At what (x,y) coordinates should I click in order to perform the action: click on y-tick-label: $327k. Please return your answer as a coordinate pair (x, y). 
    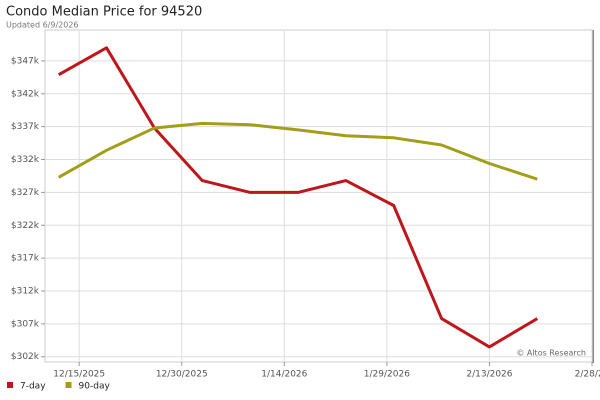
    Looking at the image, I should click on (25, 193).